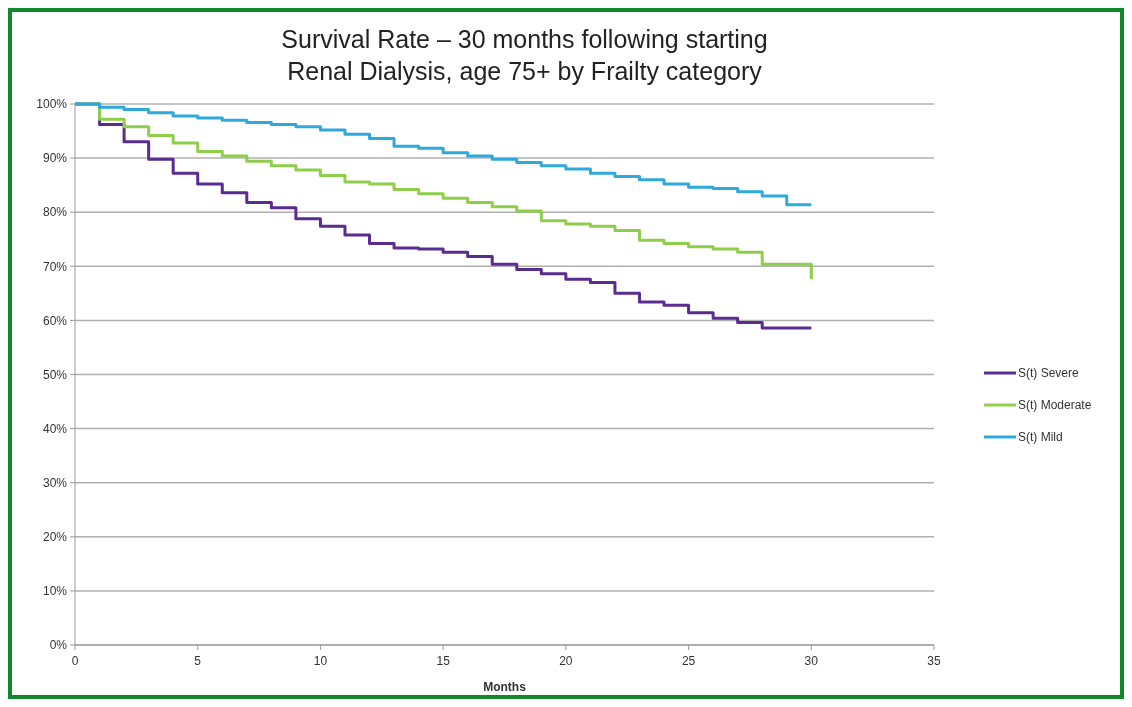 This screenshot has height=707, width=1132. What do you see at coordinates (55, 428) in the screenshot?
I see `y-tick-label: 40%` at bounding box center [55, 428].